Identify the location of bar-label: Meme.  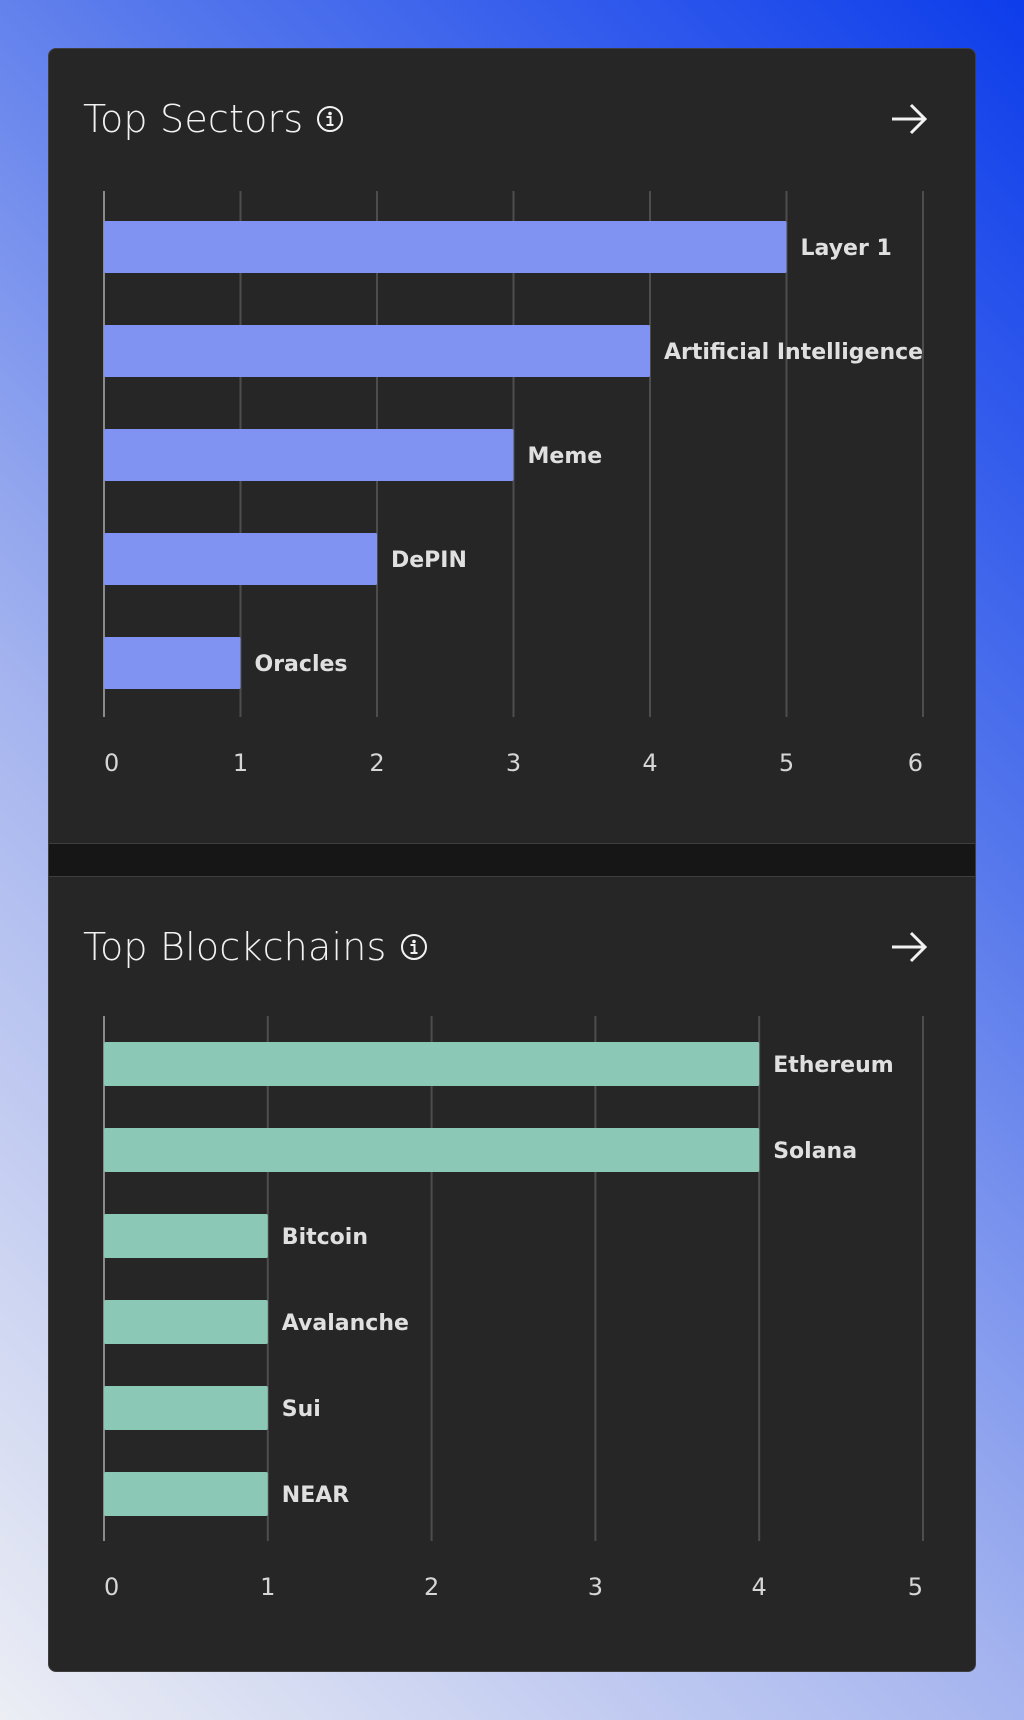
(565, 456).